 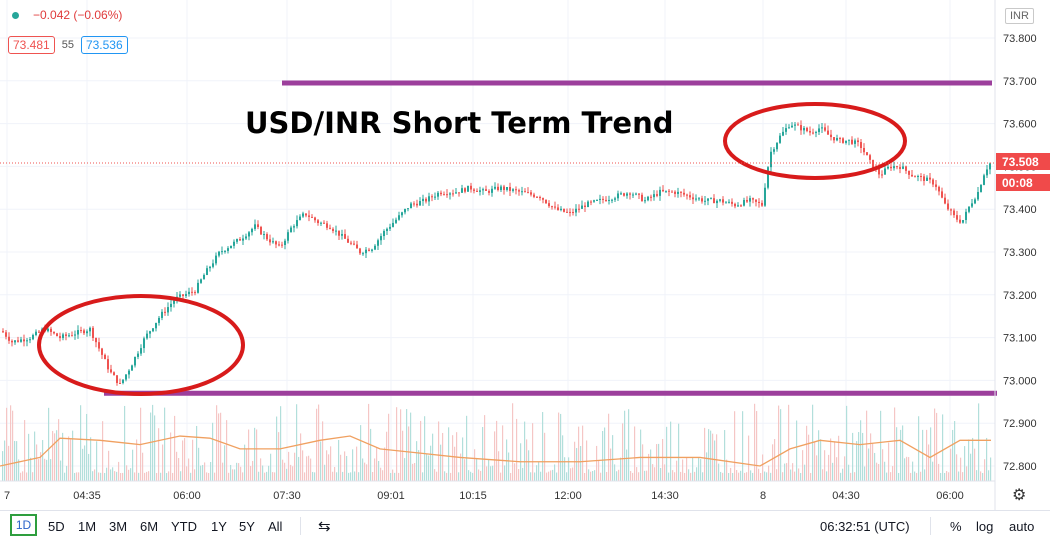 I want to click on percent-scale-toggle: %, so click(x=956, y=526).